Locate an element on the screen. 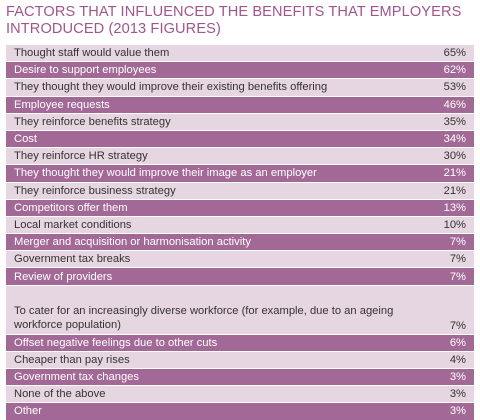 The height and width of the screenshot is (420, 480). row-label: None of the above is located at coordinates (60, 394).